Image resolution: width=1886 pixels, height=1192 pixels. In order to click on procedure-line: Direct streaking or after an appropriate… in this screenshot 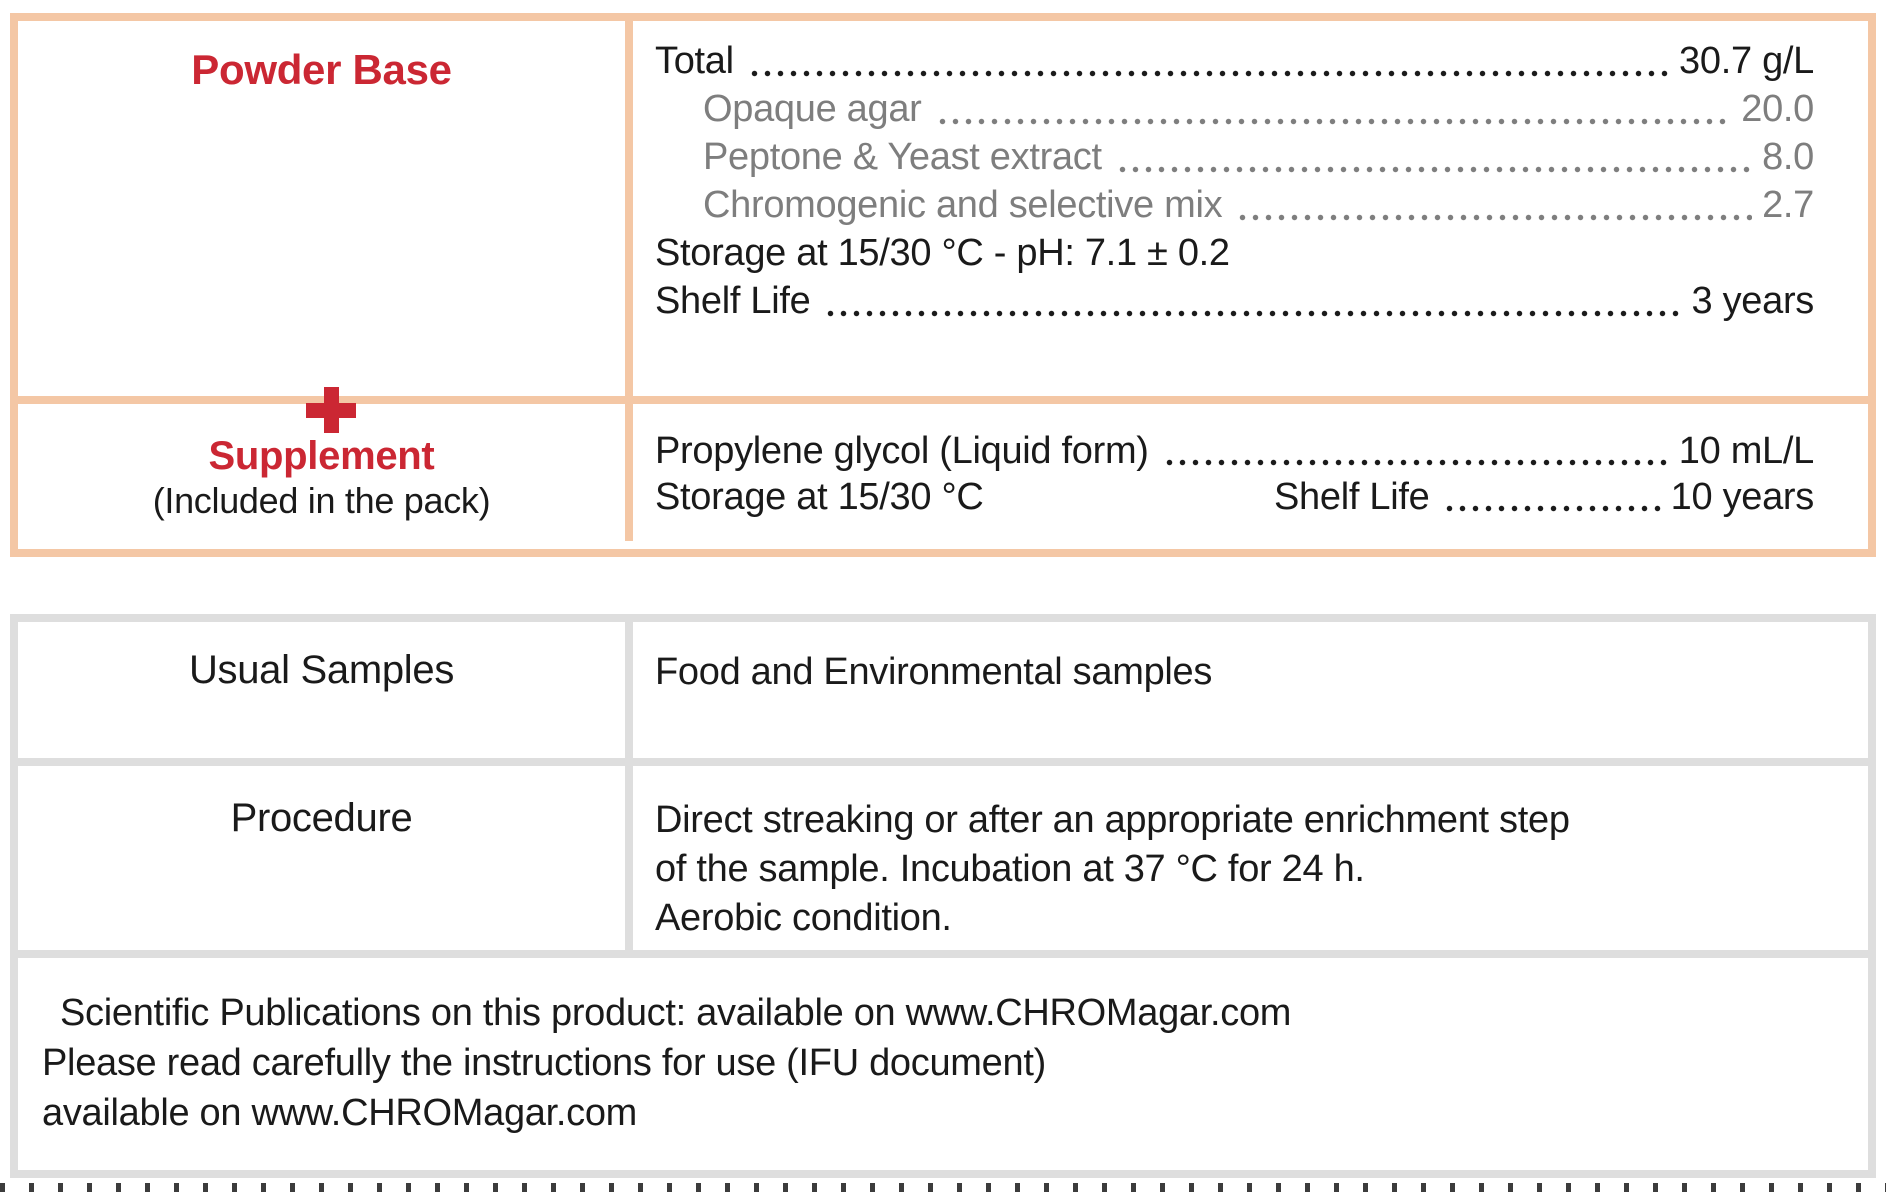, I will do `click(1112, 820)`.